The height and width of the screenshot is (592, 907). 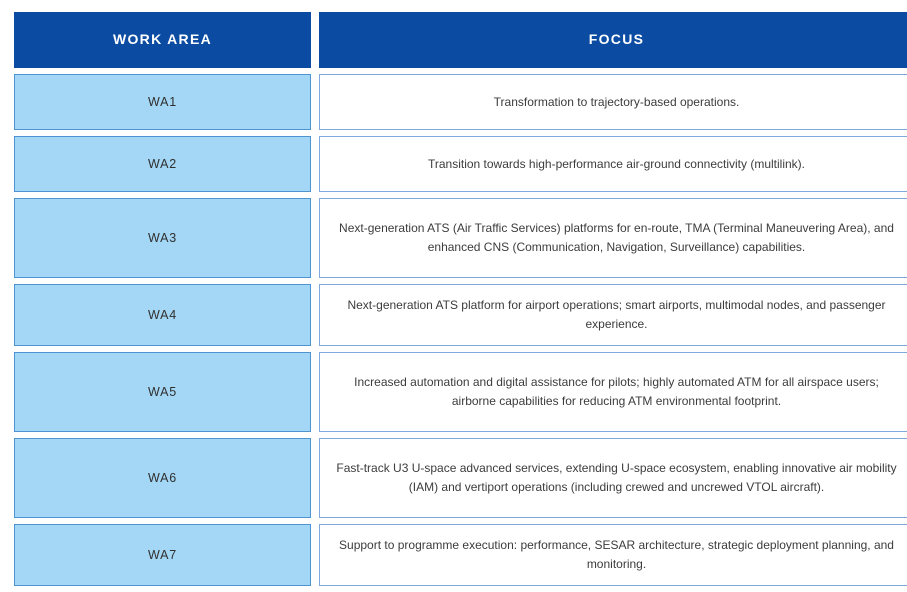 I want to click on column-header-work-area: WORK AREA, so click(x=162, y=40).